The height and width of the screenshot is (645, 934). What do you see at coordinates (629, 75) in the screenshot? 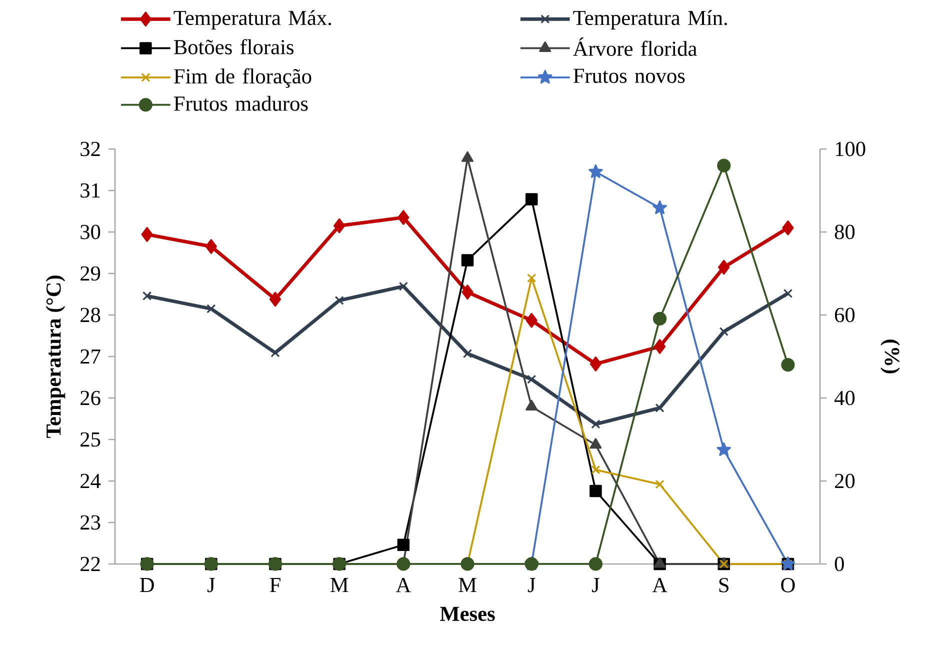
I see `legend-label: Frutos novos` at bounding box center [629, 75].